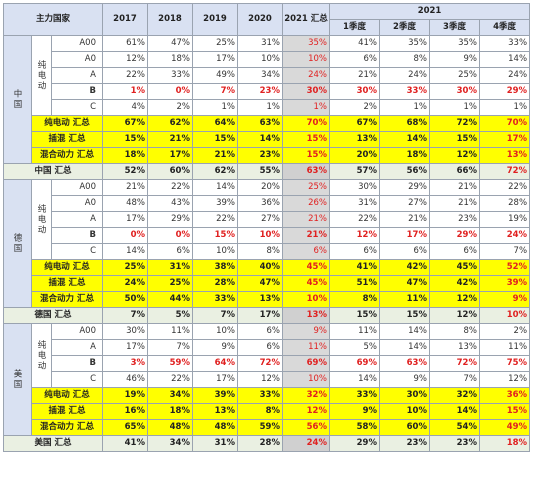 The image size is (535, 477). I want to click on value-cell: 1%, so click(454, 107).